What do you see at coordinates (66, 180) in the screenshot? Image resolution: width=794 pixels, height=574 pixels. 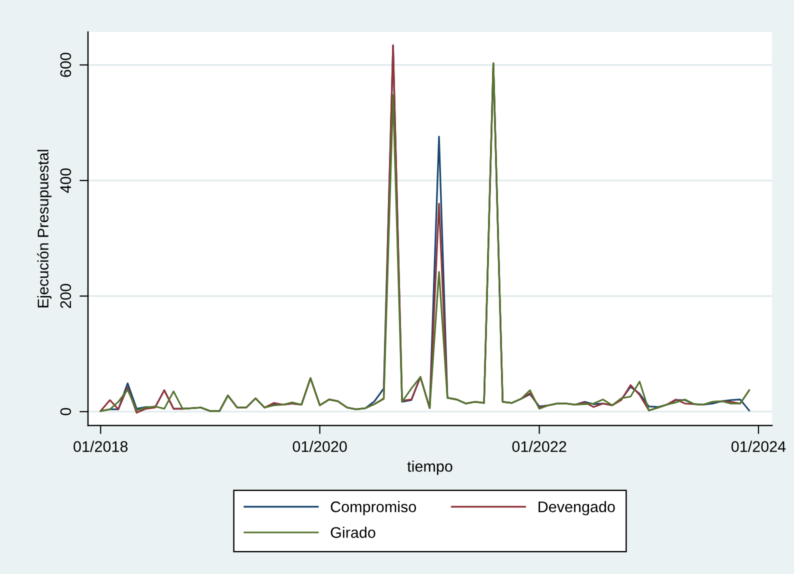 I see `y-tick-label: 400` at bounding box center [66, 180].